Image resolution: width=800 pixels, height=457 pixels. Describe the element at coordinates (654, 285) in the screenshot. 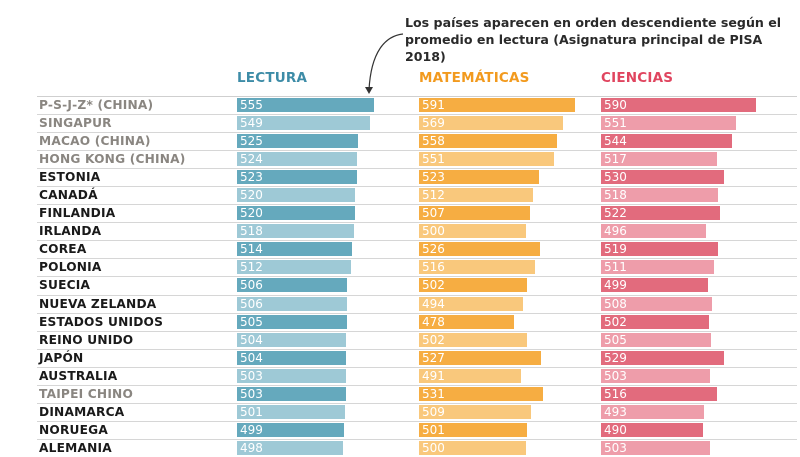

I see `bar-ciencias: 499` at that location.